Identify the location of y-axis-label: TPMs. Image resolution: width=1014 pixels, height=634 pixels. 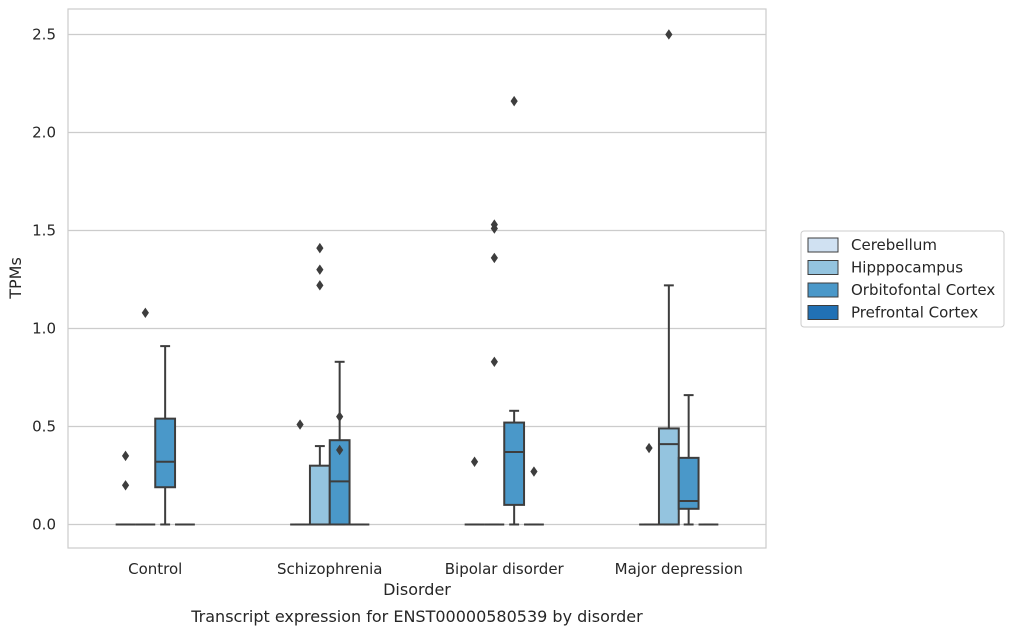
(15, 278).